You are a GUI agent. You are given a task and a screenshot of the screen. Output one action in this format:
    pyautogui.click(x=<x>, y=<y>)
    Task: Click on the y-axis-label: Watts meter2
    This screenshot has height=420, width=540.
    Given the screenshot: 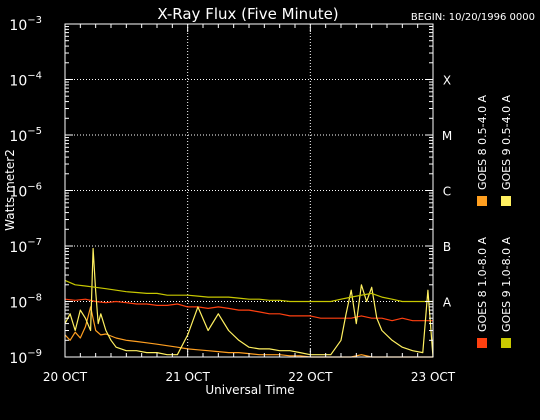 What is the action you would take?
    pyautogui.click(x=10, y=190)
    